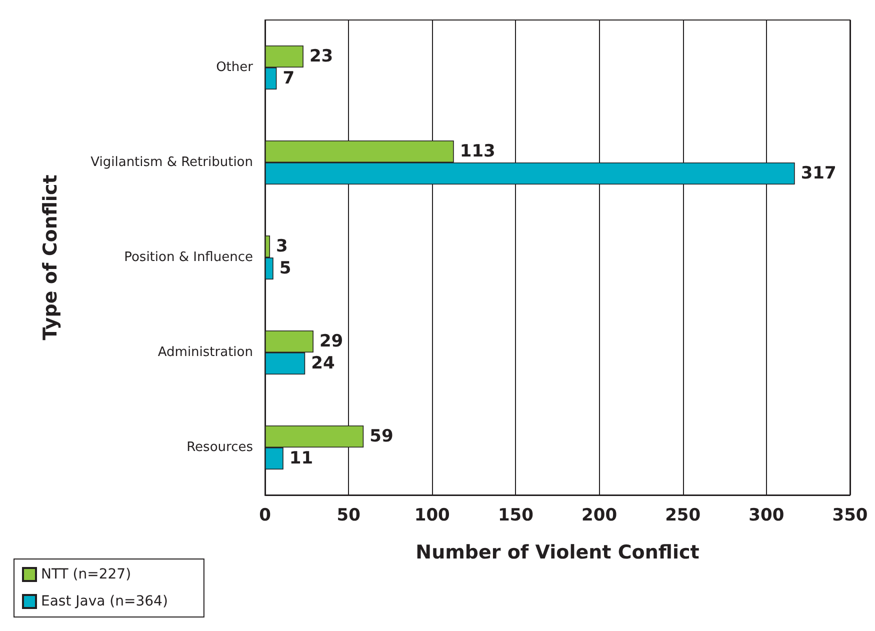 This screenshot has height=631, width=875. Describe the element at coordinates (348, 516) in the screenshot. I see `x-tick-label: 50` at that location.